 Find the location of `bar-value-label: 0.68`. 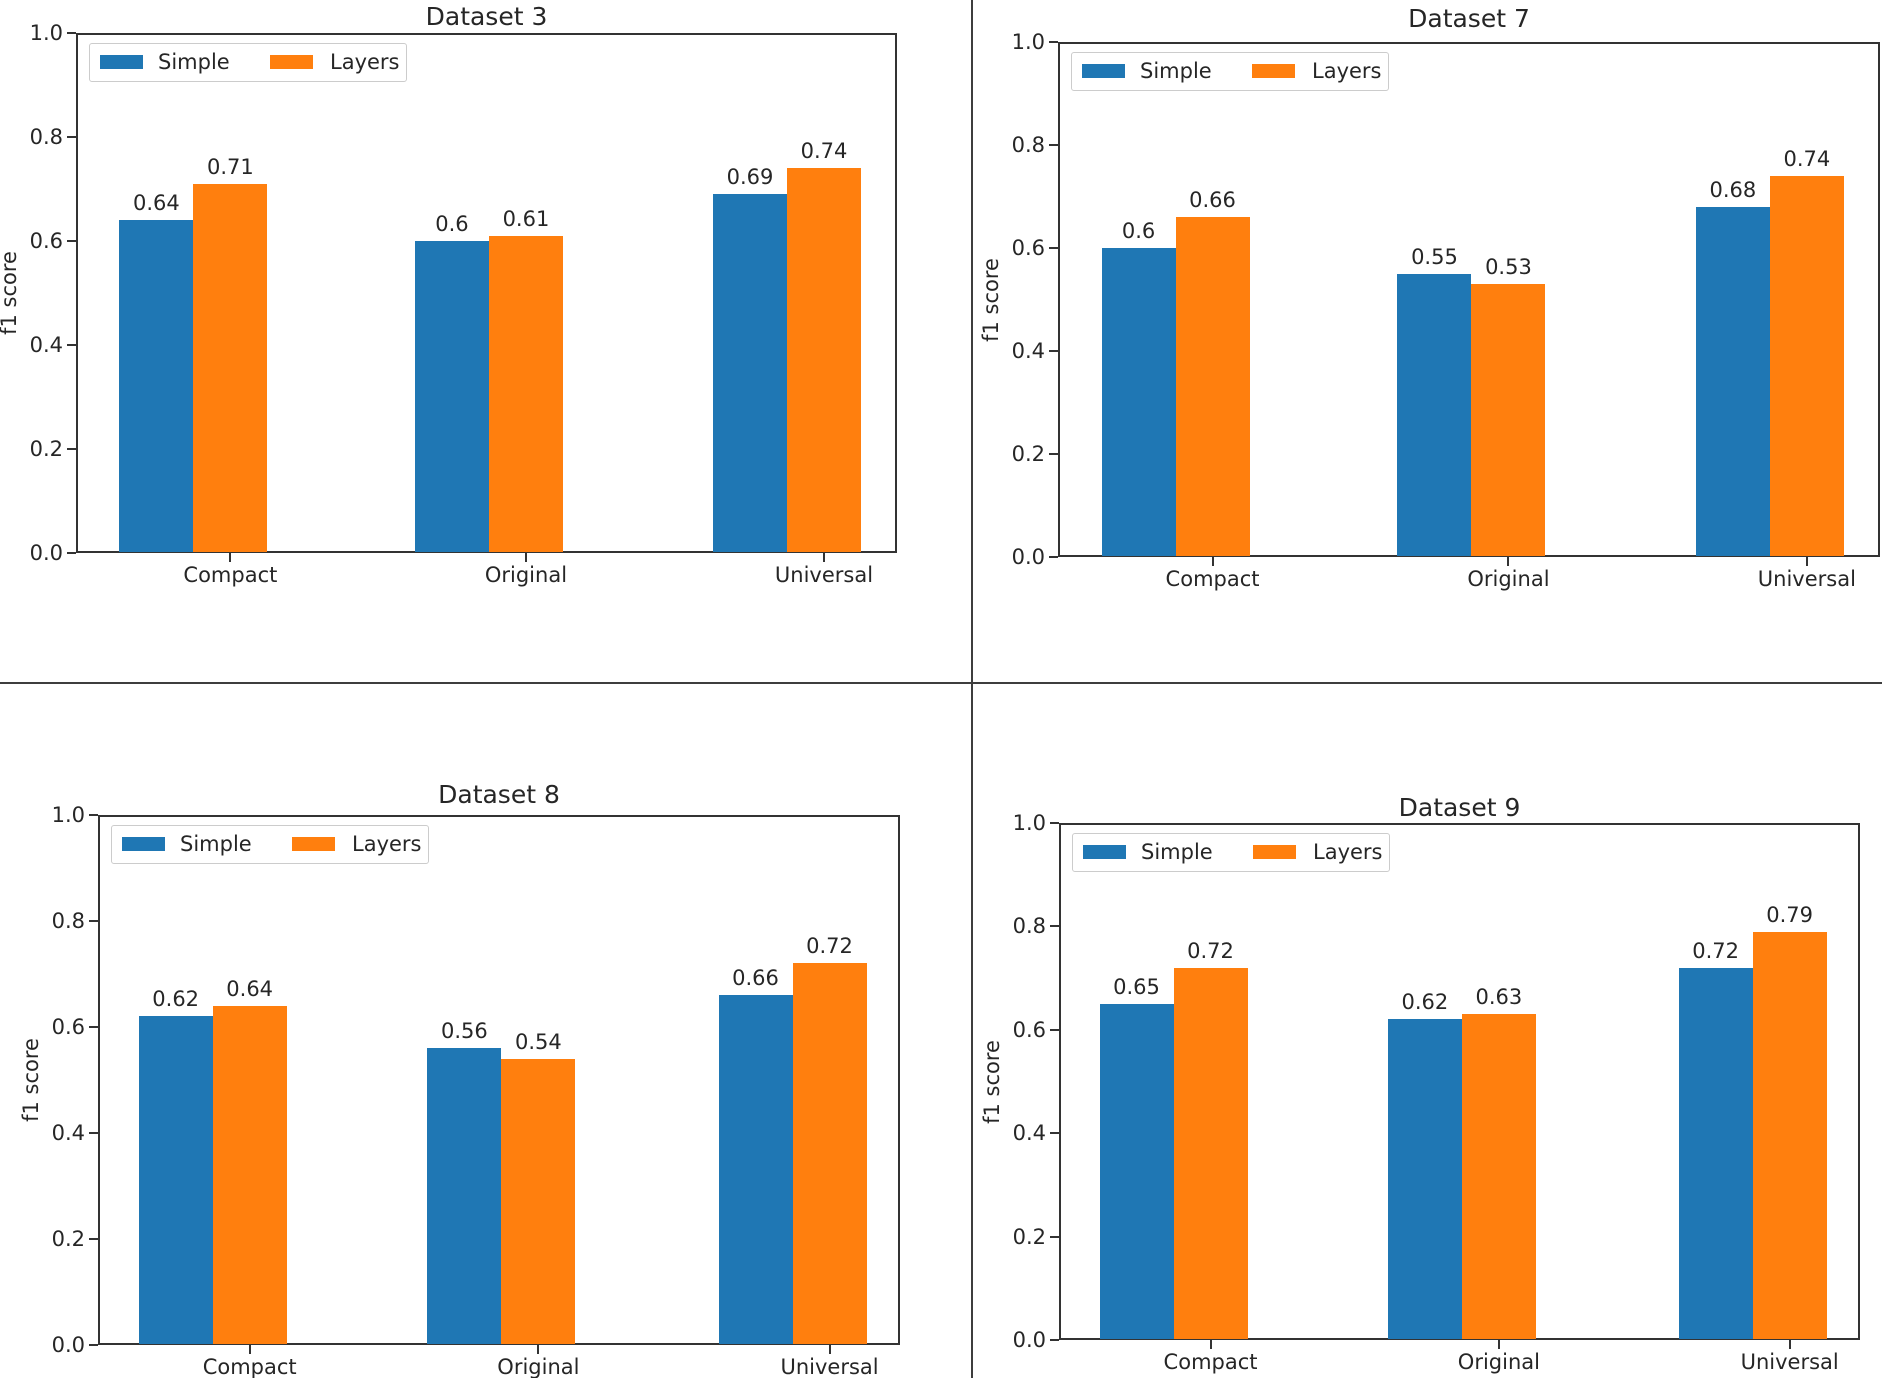

bar-value-label: 0.68 is located at coordinates (1733, 189).